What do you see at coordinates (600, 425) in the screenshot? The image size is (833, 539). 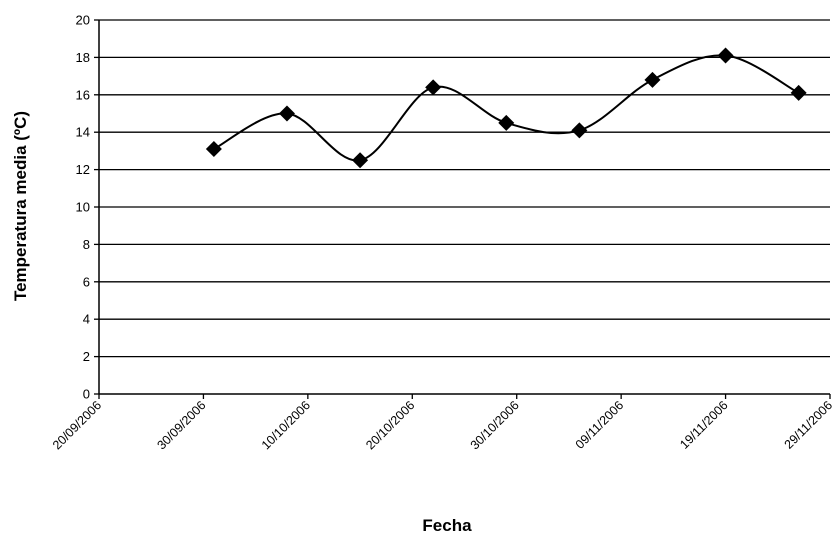 I see `x-tick-label: 09/11/2006` at bounding box center [600, 425].